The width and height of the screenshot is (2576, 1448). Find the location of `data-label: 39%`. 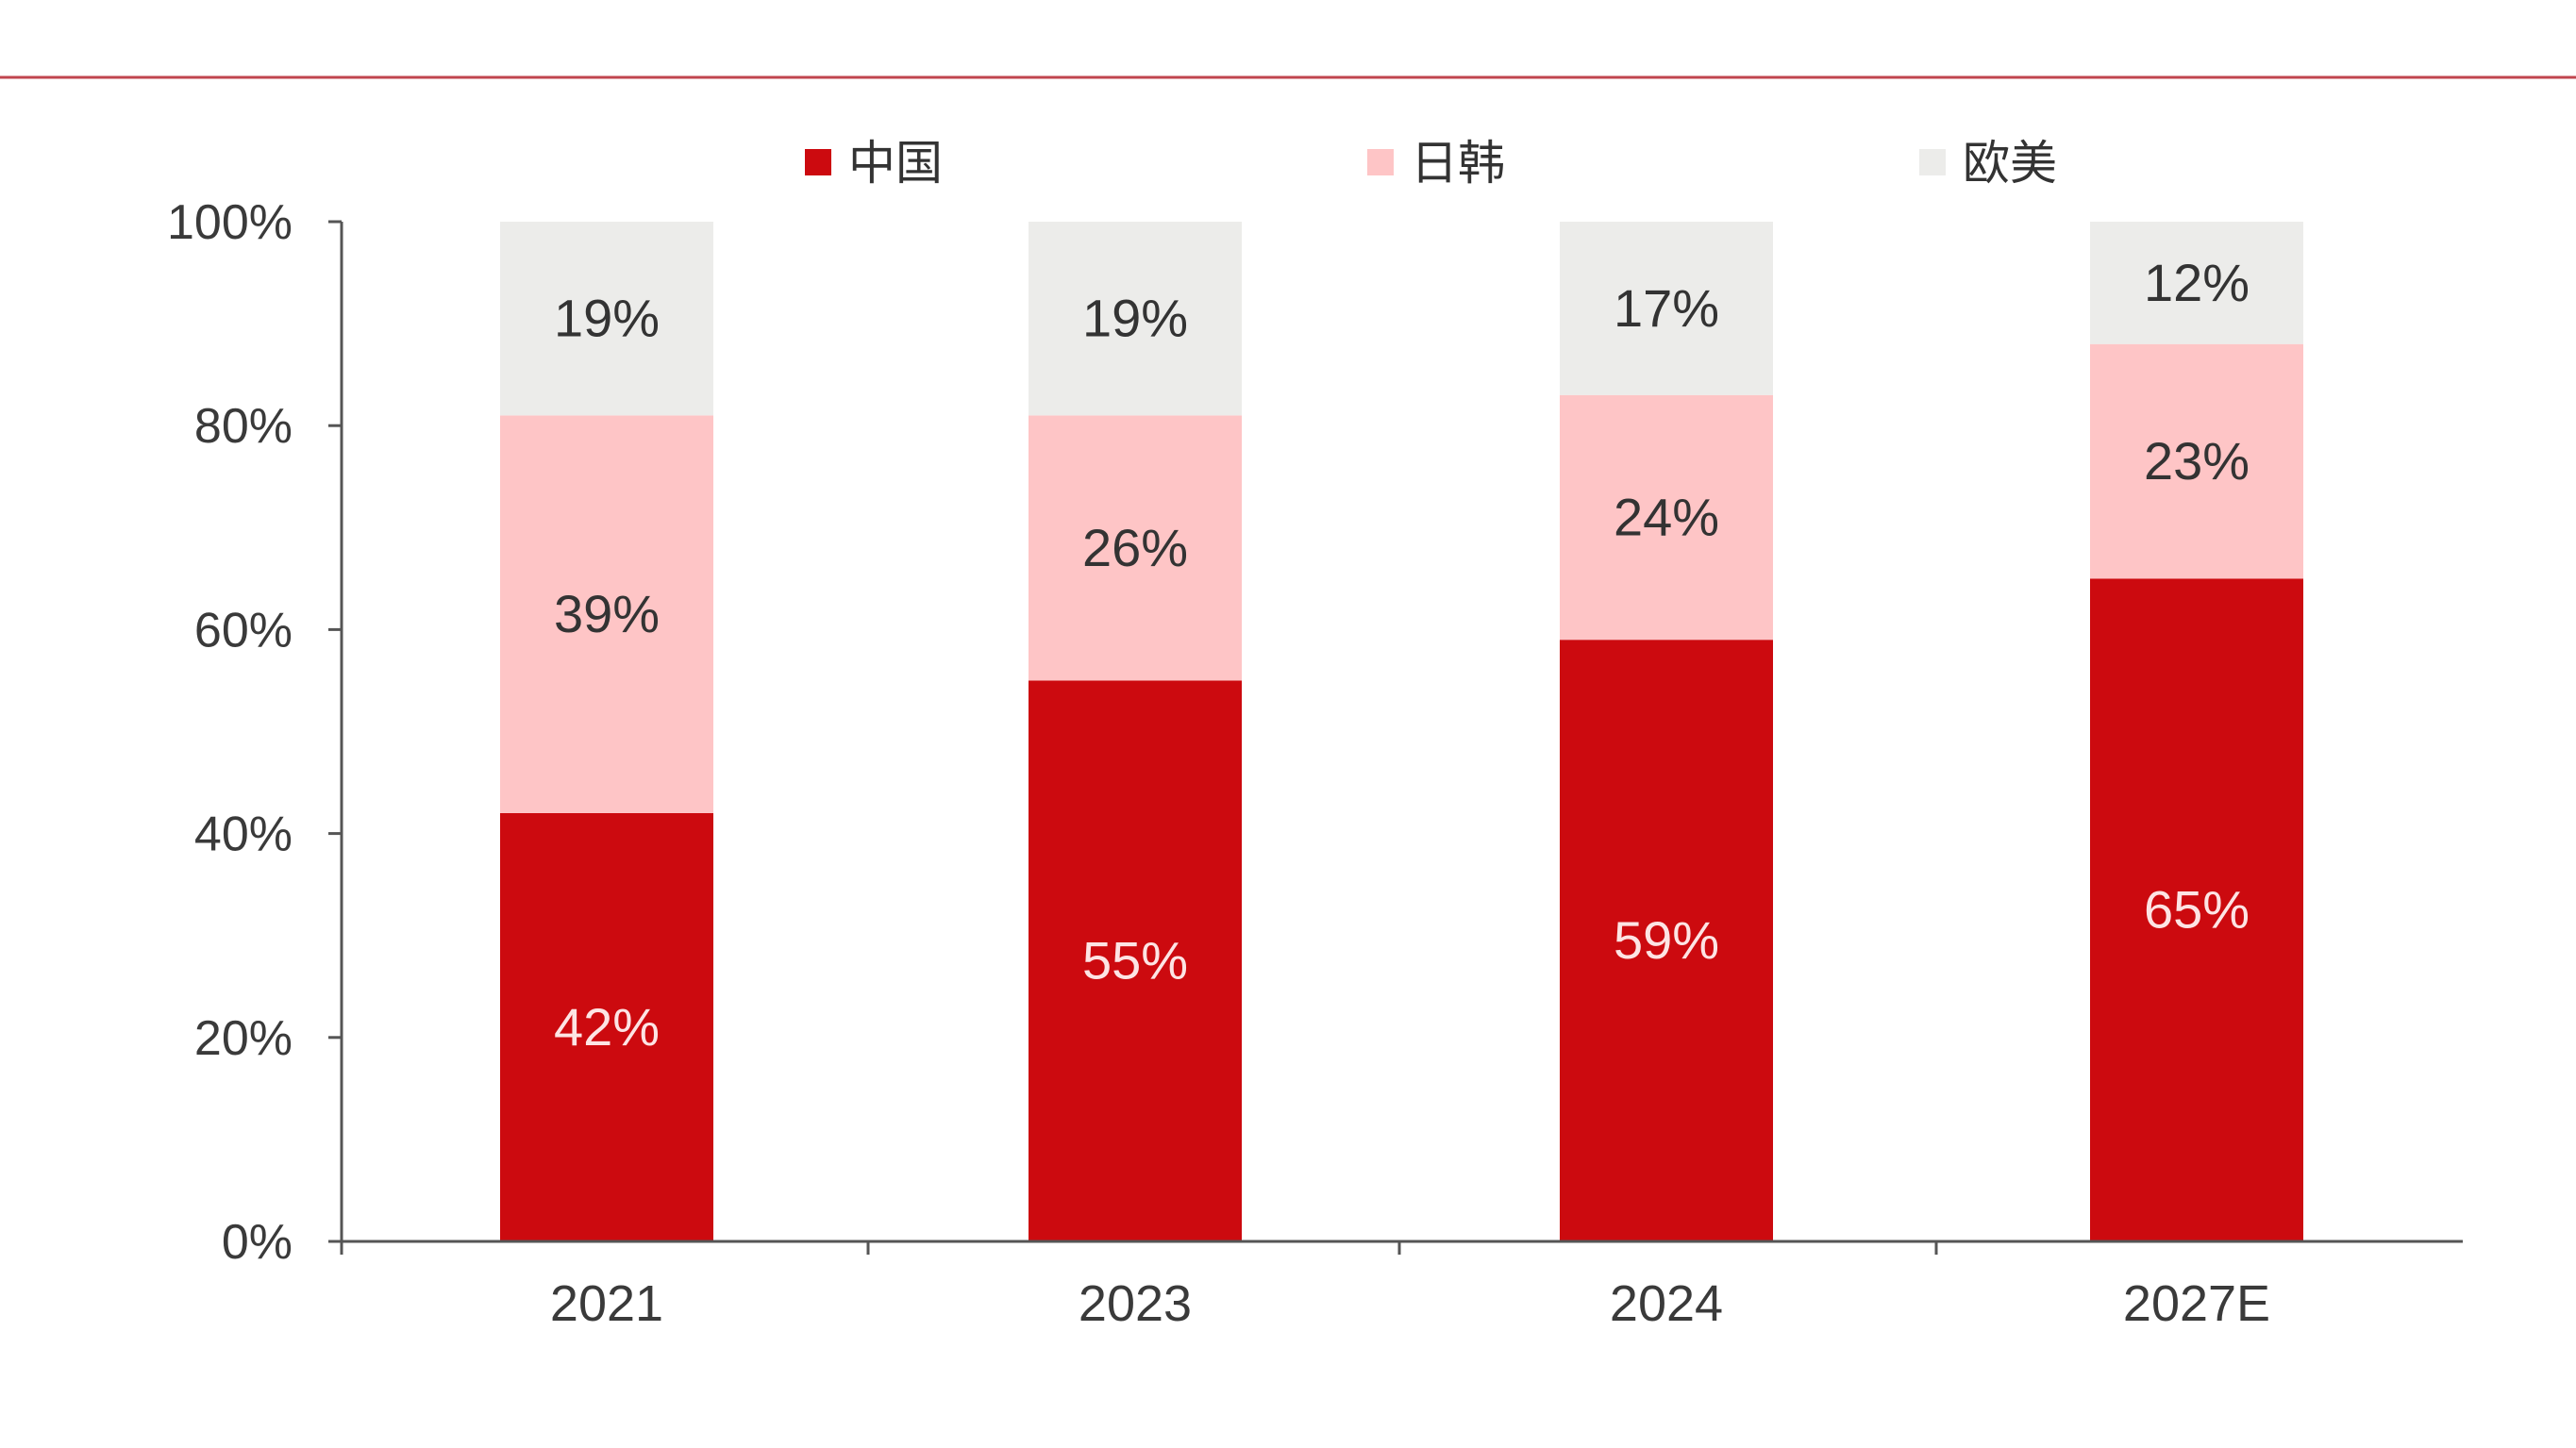

data-label: 39% is located at coordinates (607, 613).